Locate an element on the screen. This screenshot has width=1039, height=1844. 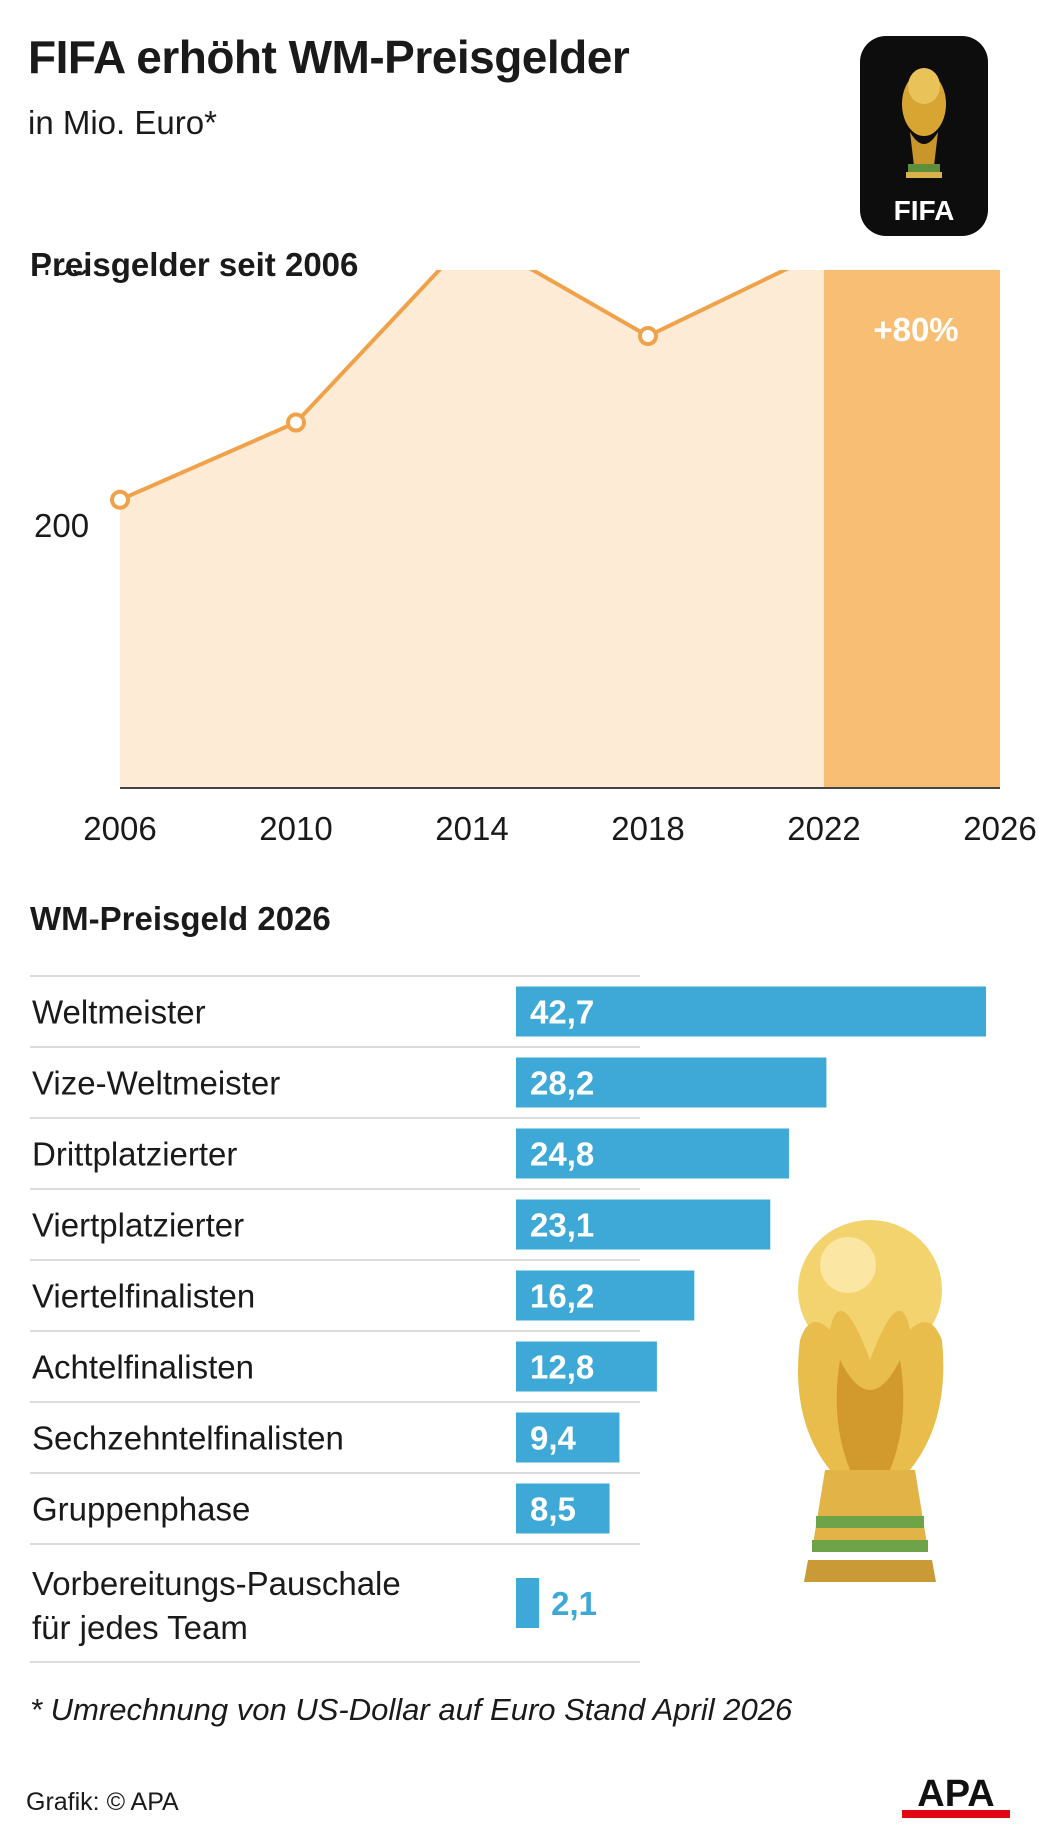
bar-row: Vorbereitungs-Pauschale für jedes Team 2,1 is located at coordinates (314, 1605).